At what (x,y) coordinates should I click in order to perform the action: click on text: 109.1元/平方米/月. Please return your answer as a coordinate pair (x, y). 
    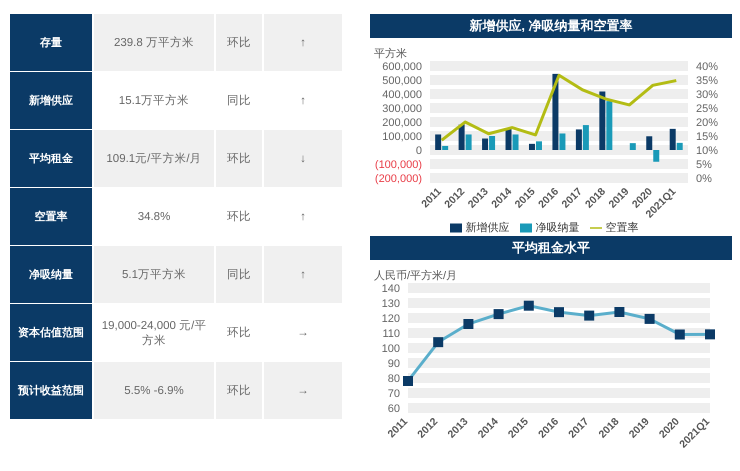
    Looking at the image, I should click on (154, 158).